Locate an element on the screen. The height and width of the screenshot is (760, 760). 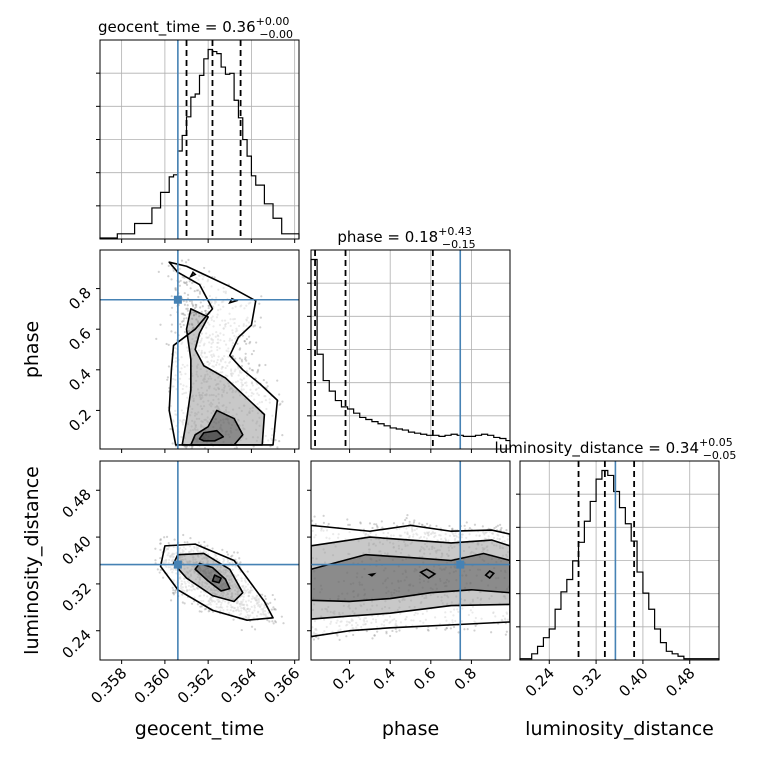
y-tick-label-phase: 0.2 is located at coordinates (80, 421).